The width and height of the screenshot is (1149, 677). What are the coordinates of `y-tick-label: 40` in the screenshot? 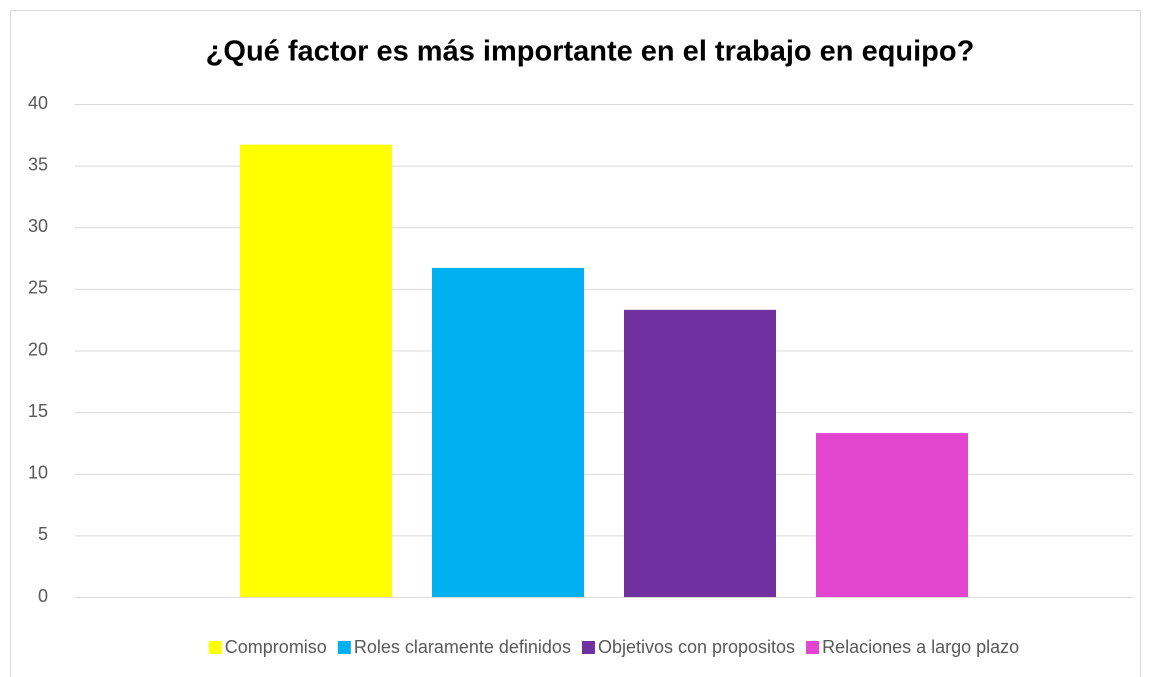 It's located at (38, 103).